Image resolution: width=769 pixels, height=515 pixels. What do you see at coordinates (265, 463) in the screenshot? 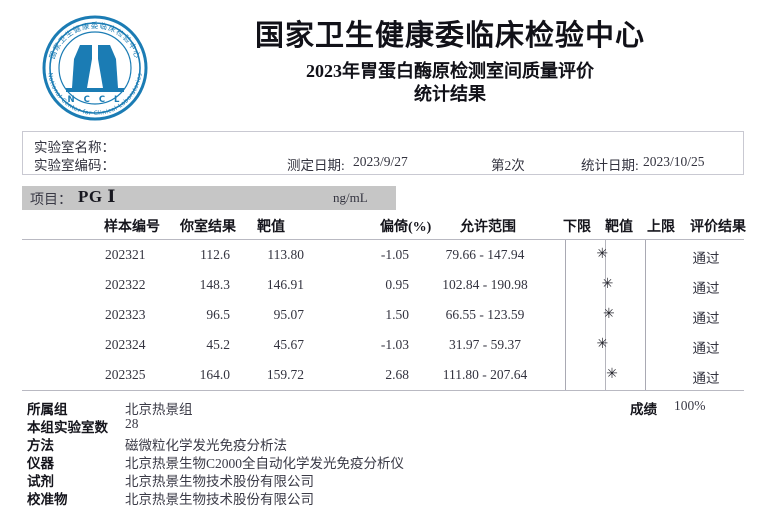
I see `footer-value: 北京热景生物C2000全自动化学发光免疫分析仪` at bounding box center [265, 463].